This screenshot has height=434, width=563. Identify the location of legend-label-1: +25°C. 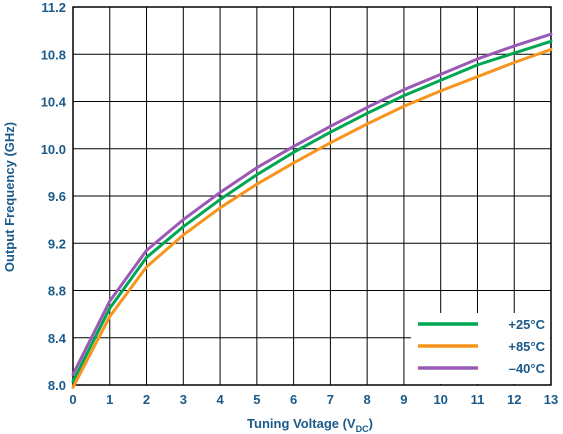
(526, 324).